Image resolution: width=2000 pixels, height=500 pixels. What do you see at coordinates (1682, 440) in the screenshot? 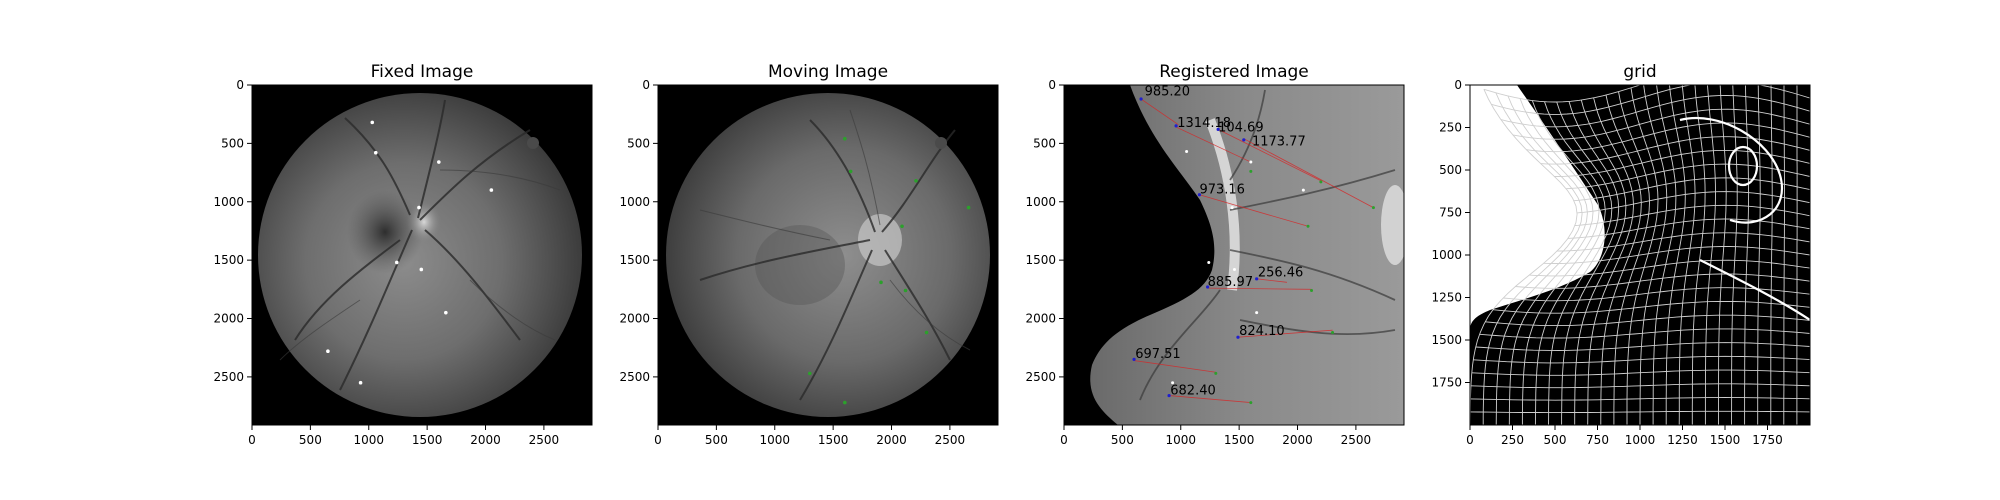
I see `x-tick-label: 1250` at bounding box center [1682, 440].